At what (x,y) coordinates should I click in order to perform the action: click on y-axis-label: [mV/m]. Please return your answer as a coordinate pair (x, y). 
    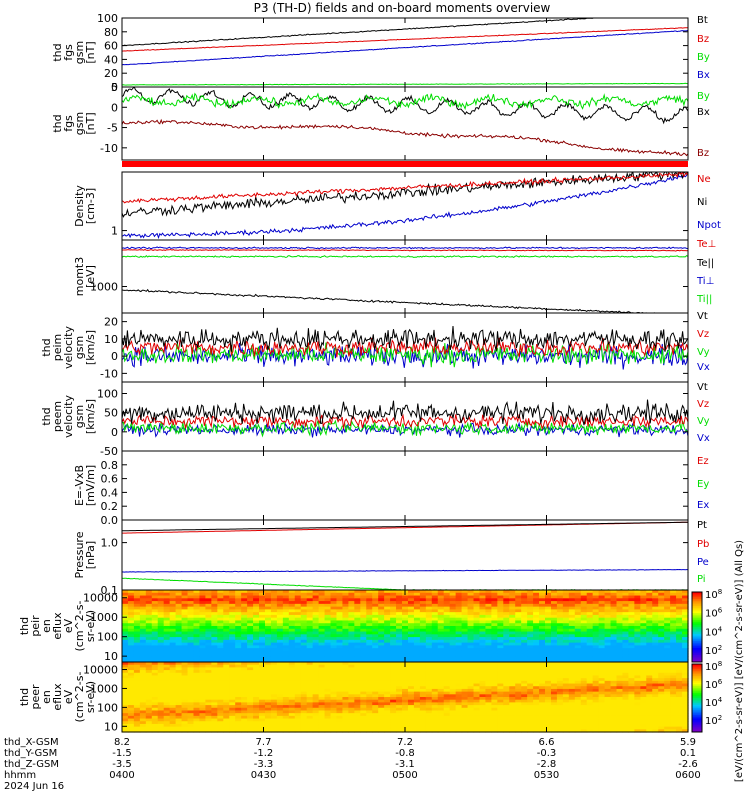
    Looking at the image, I should click on (90, 485).